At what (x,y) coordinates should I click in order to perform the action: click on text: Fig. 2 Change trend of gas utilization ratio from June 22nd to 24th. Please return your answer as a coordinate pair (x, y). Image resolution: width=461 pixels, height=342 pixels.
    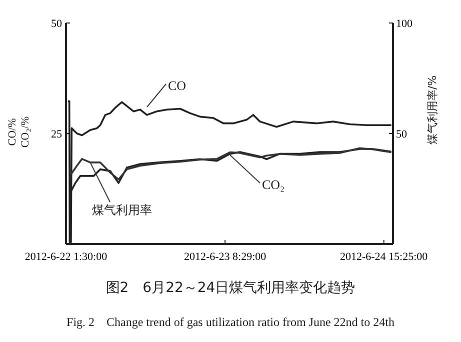
    Looking at the image, I should click on (230, 322).